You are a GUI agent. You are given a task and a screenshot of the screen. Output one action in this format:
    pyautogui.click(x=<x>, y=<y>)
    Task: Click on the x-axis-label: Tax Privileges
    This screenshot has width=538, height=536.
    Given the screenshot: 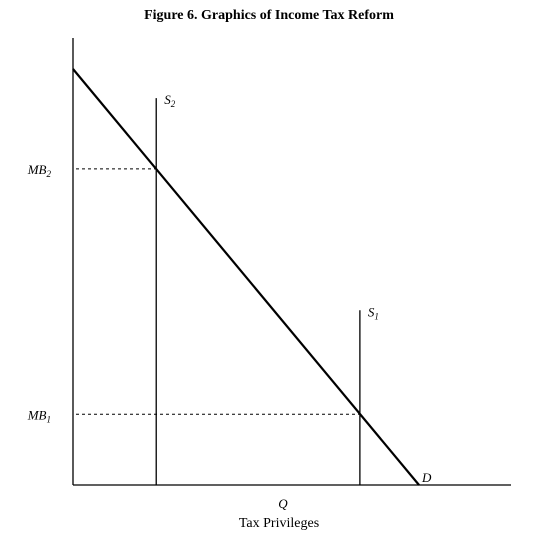 What is the action you would take?
    pyautogui.click(x=279, y=523)
    